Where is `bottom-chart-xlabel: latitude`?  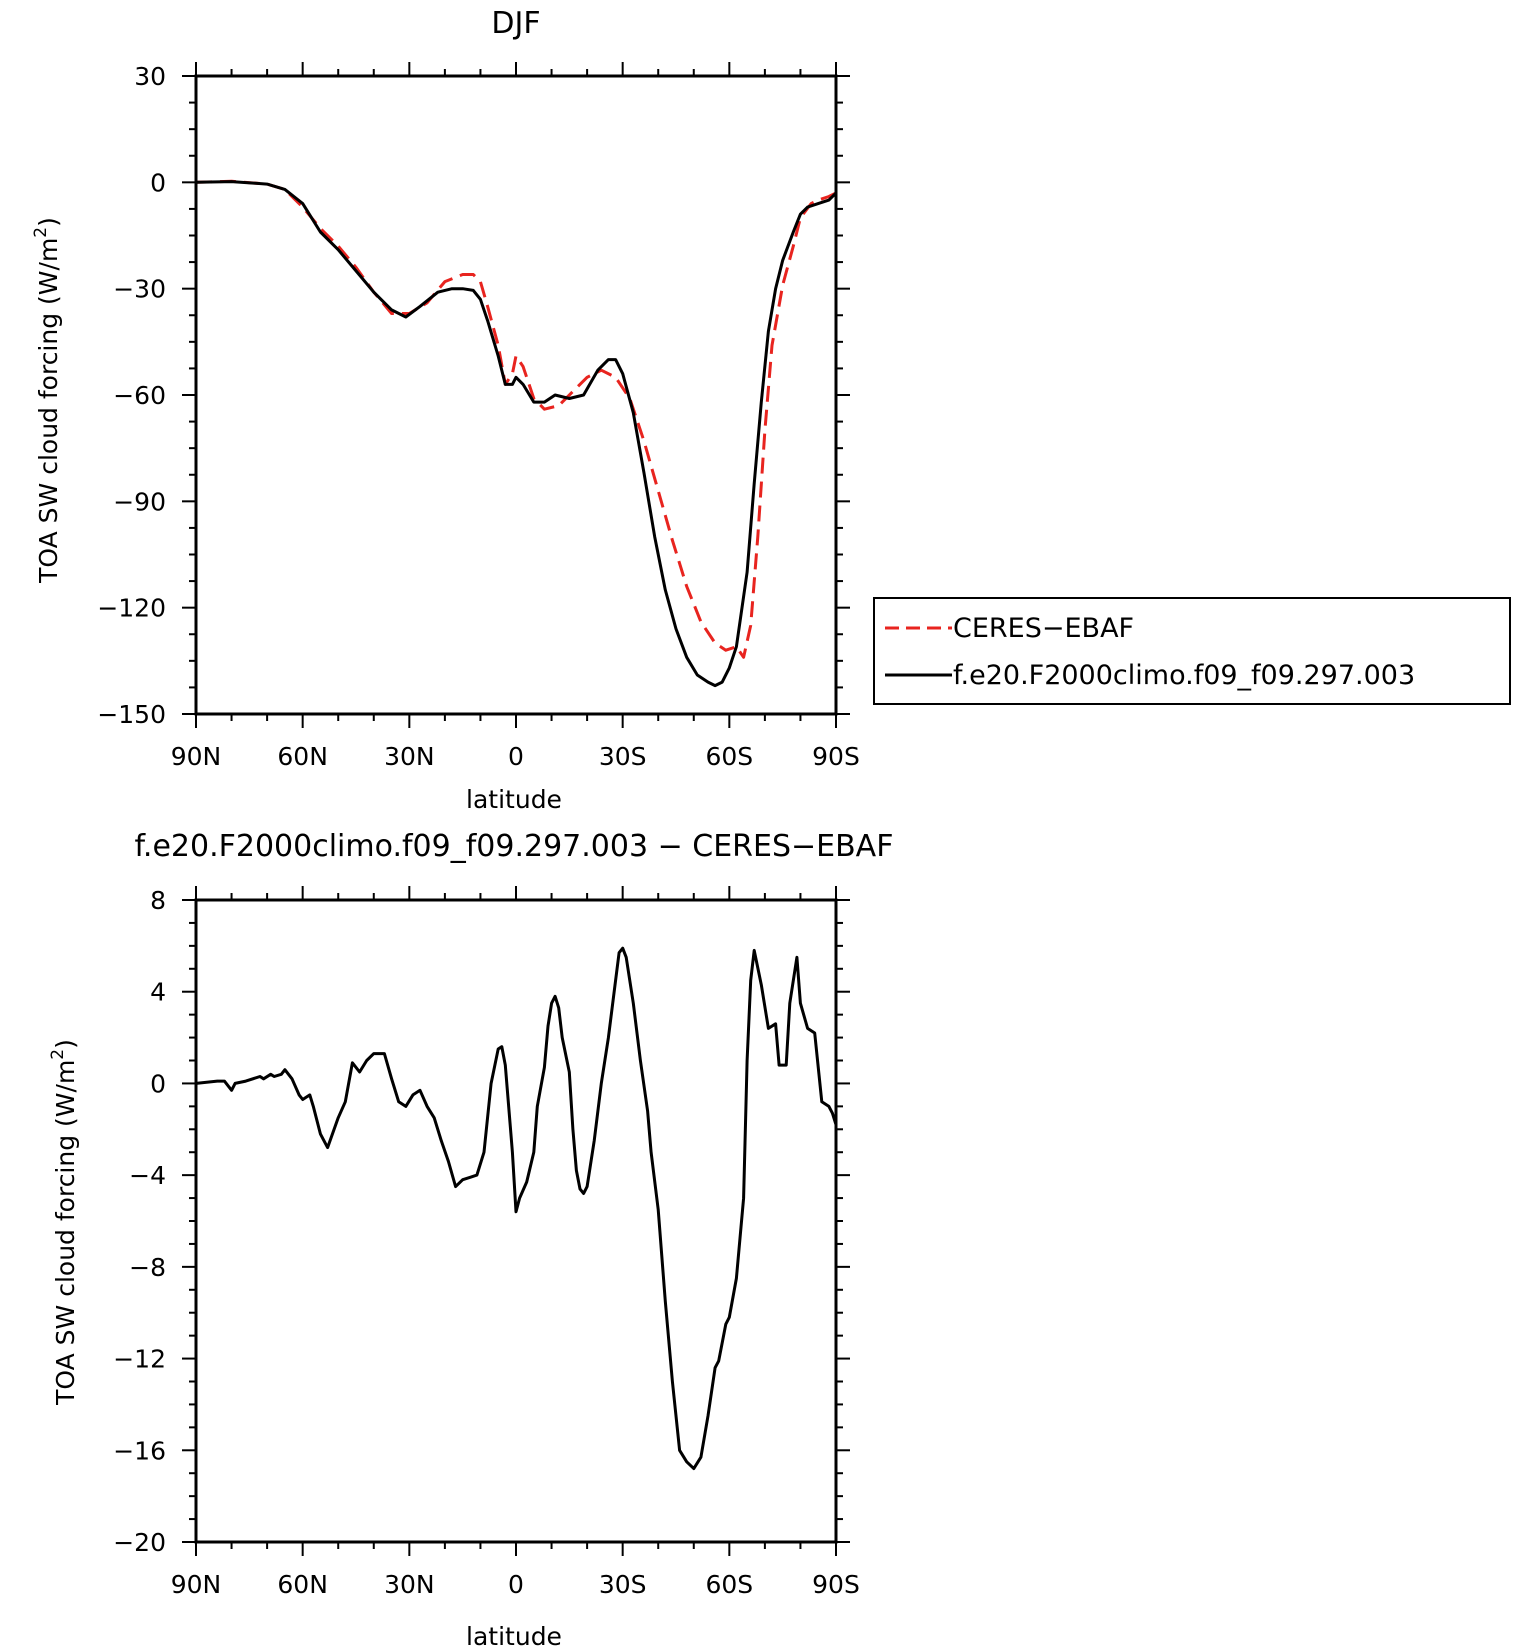
bottom-chart-xlabel: latitude is located at coordinates (514, 1635).